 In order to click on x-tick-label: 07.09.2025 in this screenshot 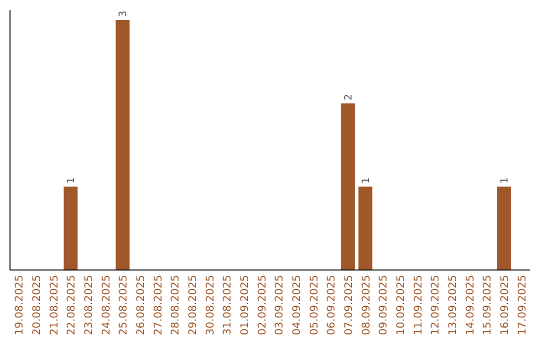, I will do `click(349, 305)`.